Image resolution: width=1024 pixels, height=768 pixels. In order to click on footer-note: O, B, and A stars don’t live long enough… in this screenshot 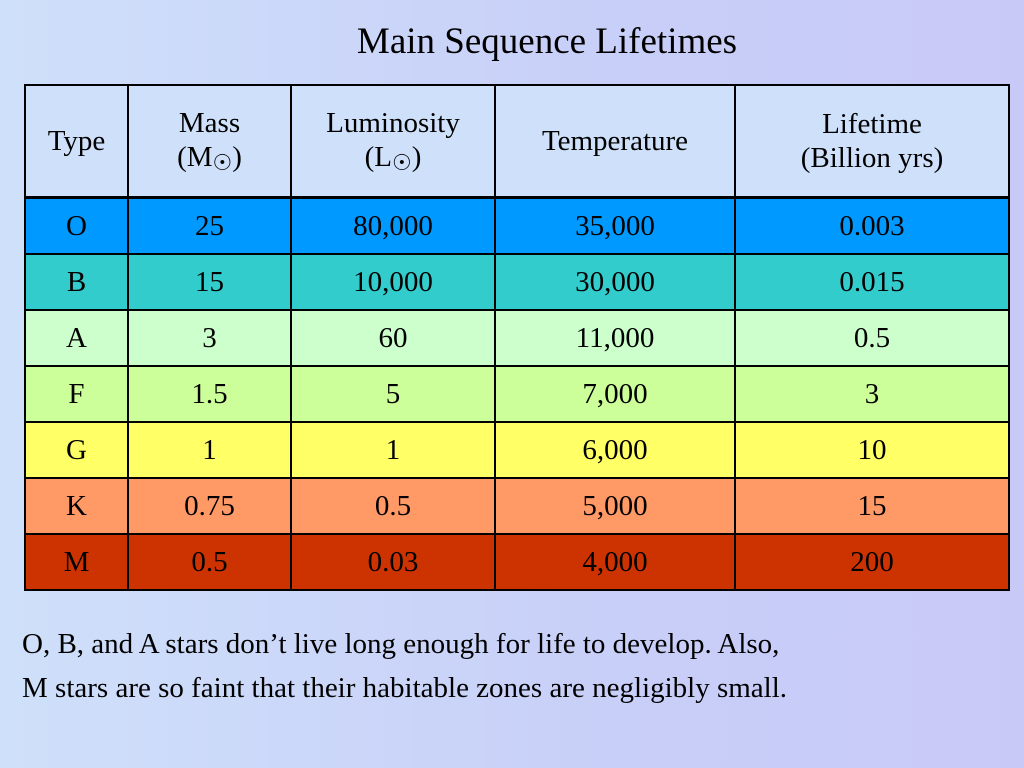, I will do `click(405, 666)`.